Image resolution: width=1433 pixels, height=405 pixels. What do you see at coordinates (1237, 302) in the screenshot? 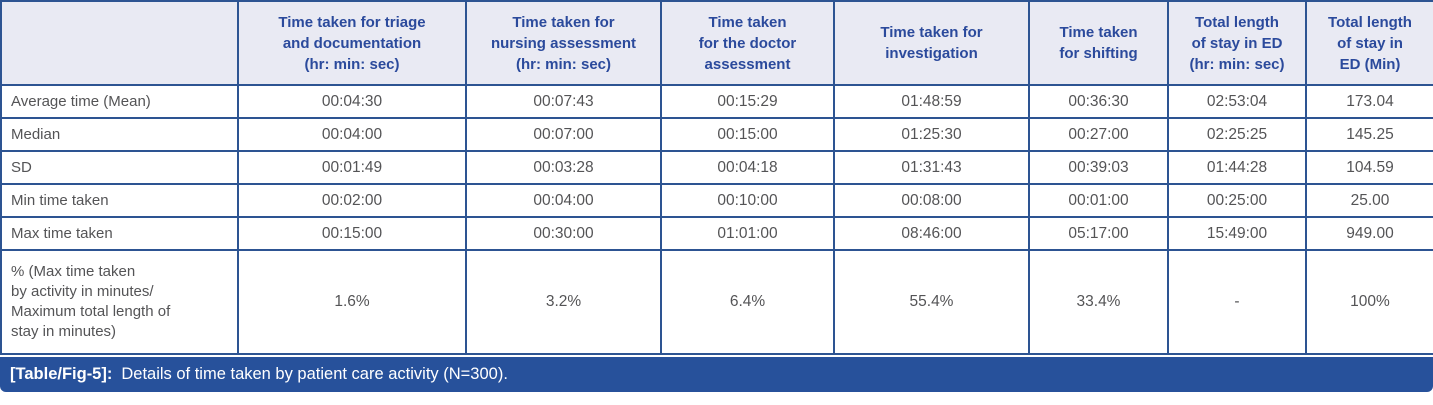
I see `data-cell: -` at bounding box center [1237, 302].